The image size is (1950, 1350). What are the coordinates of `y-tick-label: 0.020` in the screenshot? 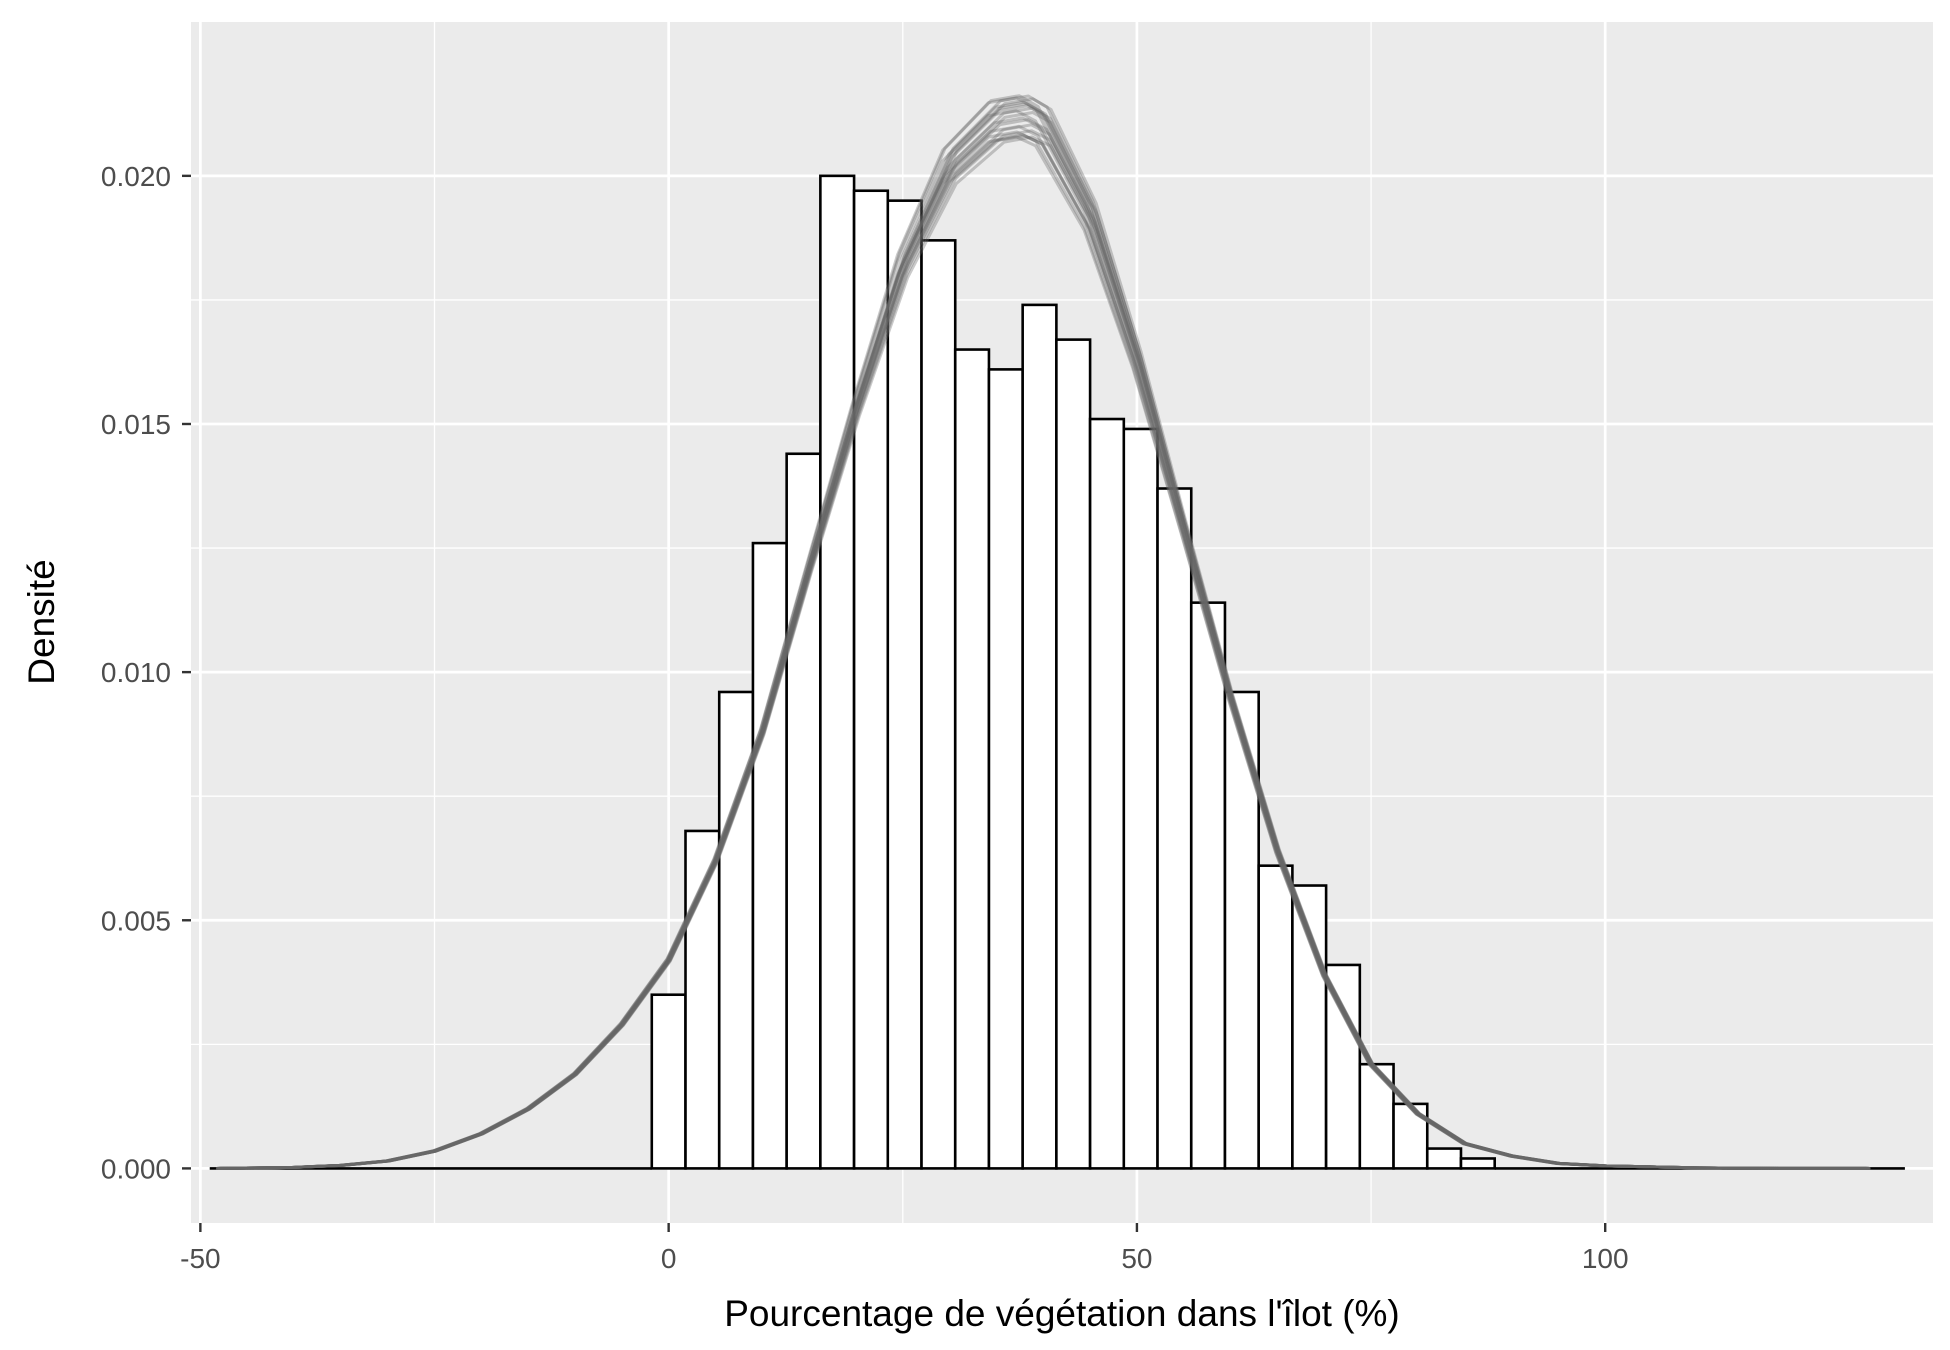 It's located at (136, 176).